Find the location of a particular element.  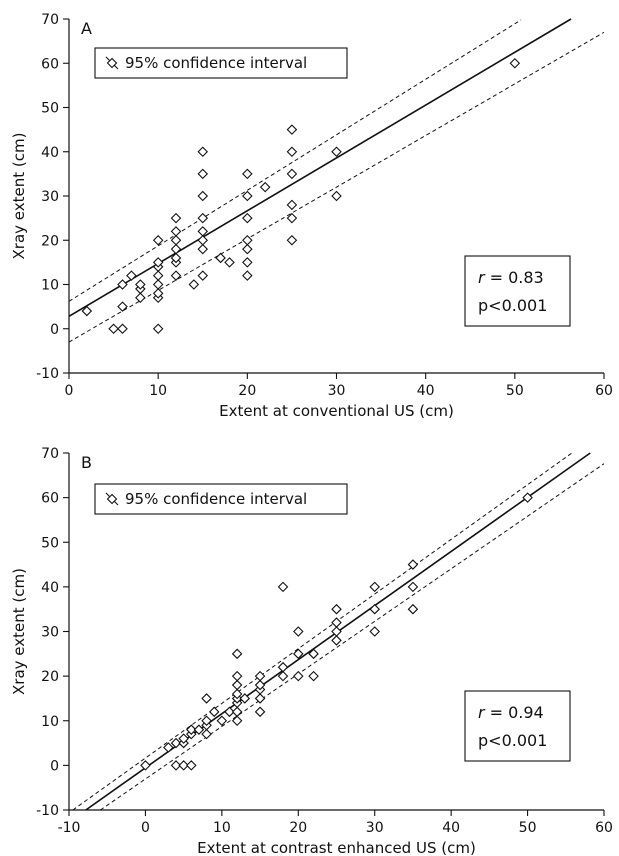

correlation-text: r = 0.94 is located at coordinates (511, 712).